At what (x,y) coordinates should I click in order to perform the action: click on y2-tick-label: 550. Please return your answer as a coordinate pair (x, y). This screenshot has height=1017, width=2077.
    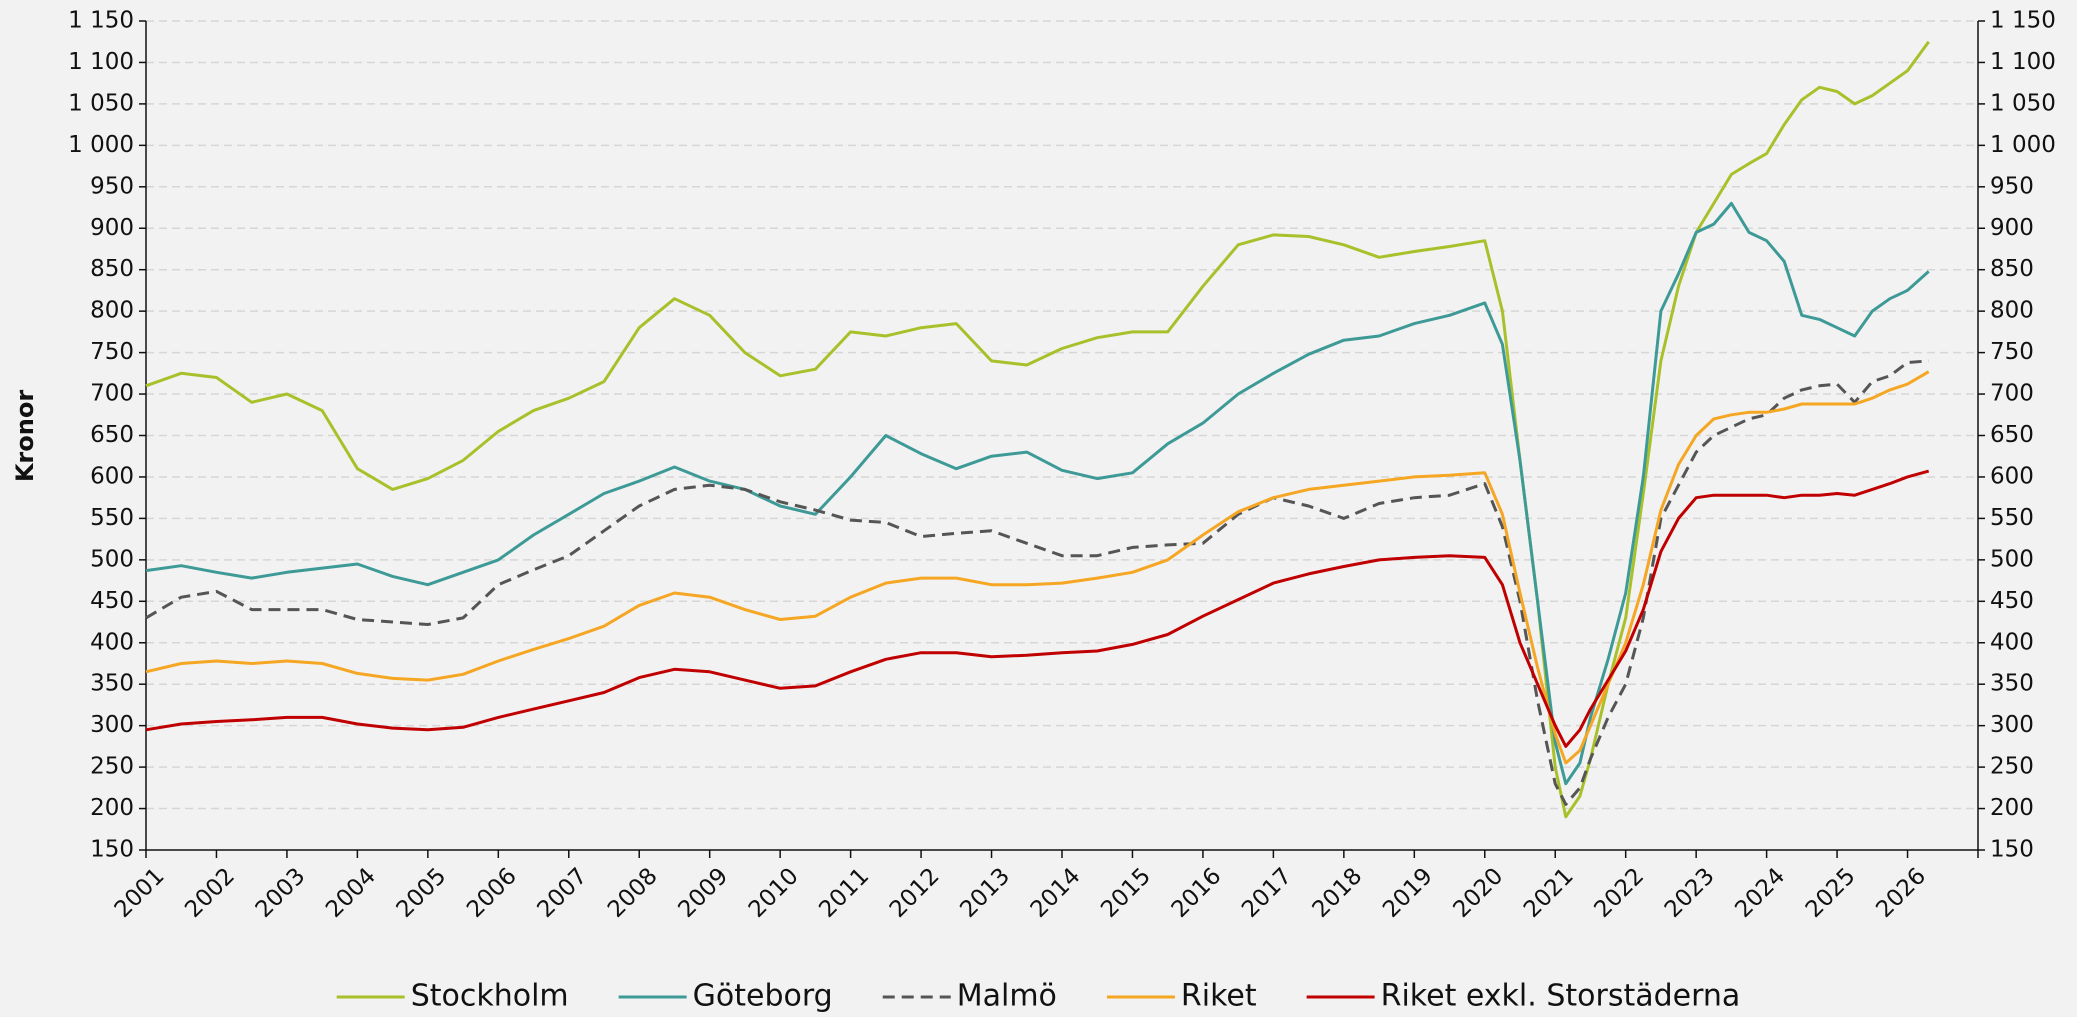
    Looking at the image, I should click on (2012, 518).